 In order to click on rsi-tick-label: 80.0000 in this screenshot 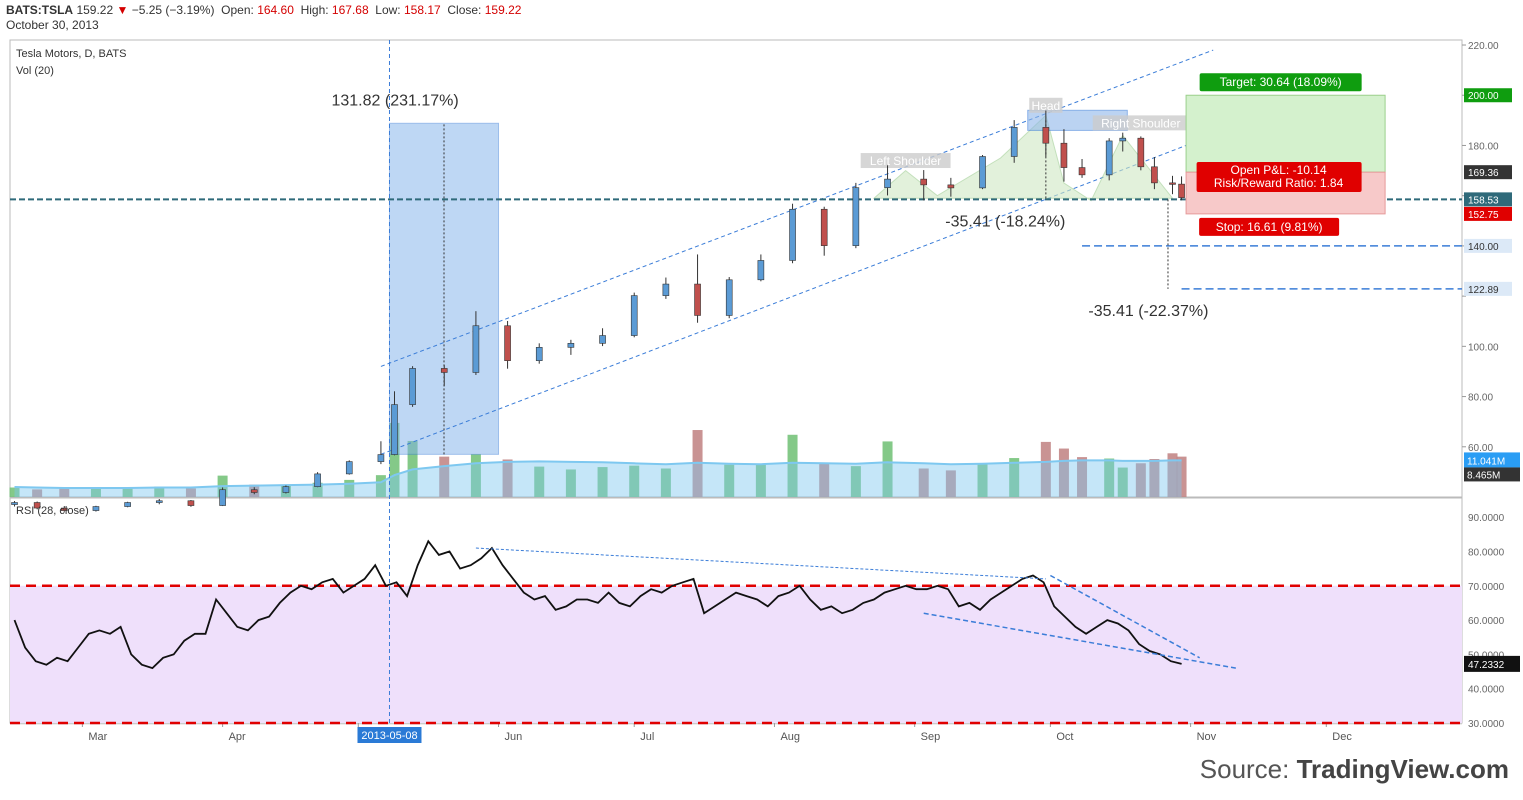, I will do `click(1486, 552)`.